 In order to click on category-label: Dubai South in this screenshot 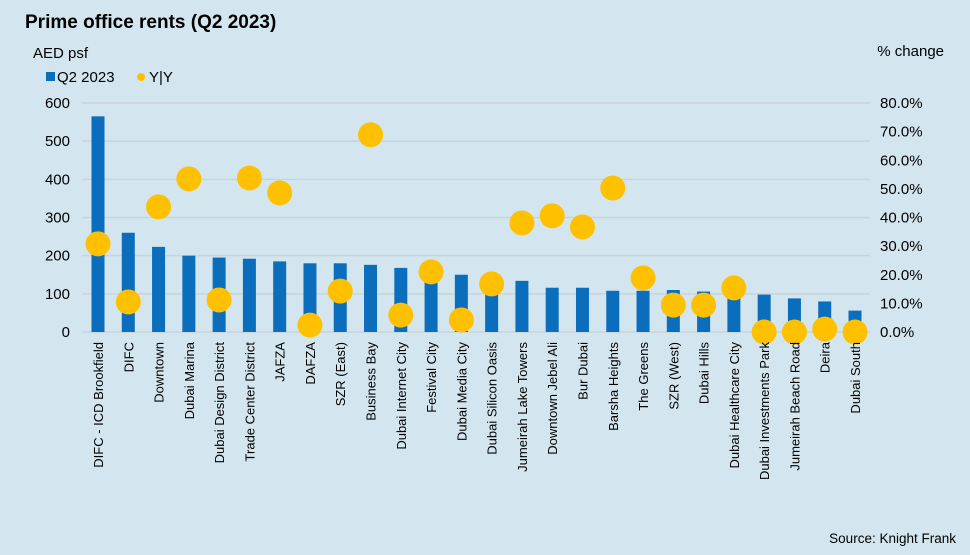, I will do `click(855, 378)`.